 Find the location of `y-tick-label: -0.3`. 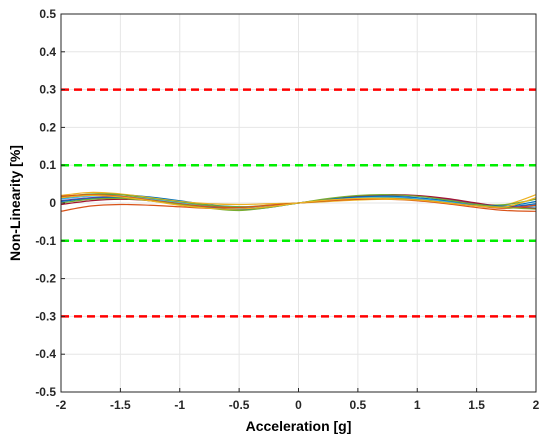

y-tick-label: -0.3 is located at coordinates (45, 316).